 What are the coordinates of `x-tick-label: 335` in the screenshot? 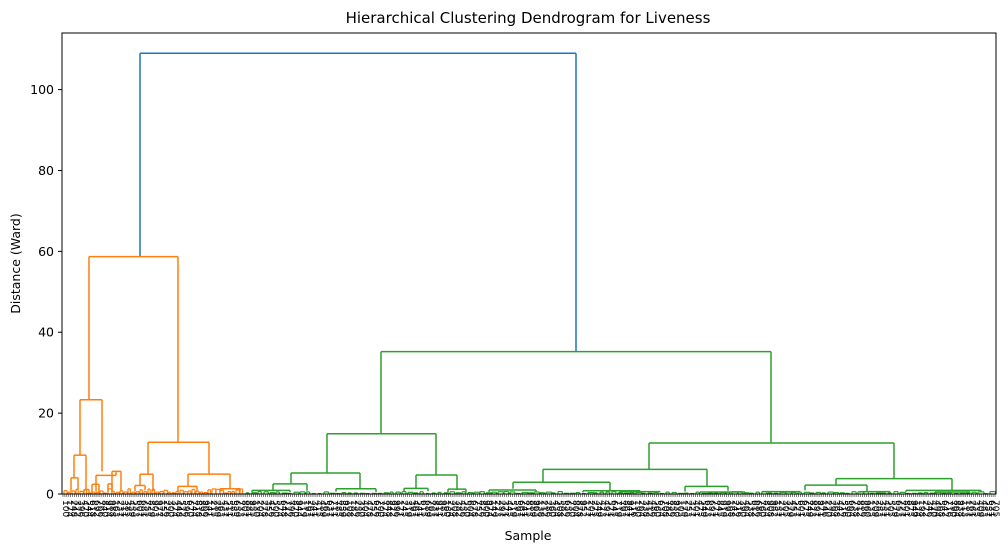 It's located at (976, 508).